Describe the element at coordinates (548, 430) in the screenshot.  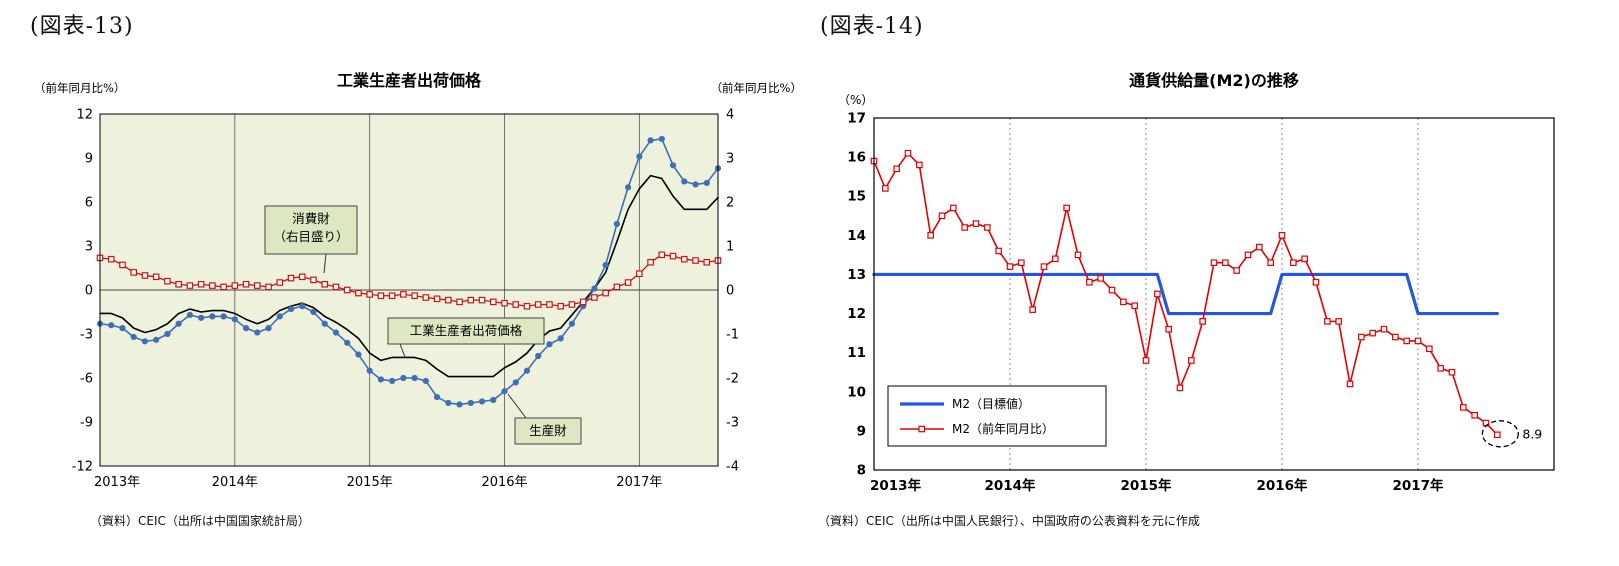
I see `svg-text: 生産財` at that location.